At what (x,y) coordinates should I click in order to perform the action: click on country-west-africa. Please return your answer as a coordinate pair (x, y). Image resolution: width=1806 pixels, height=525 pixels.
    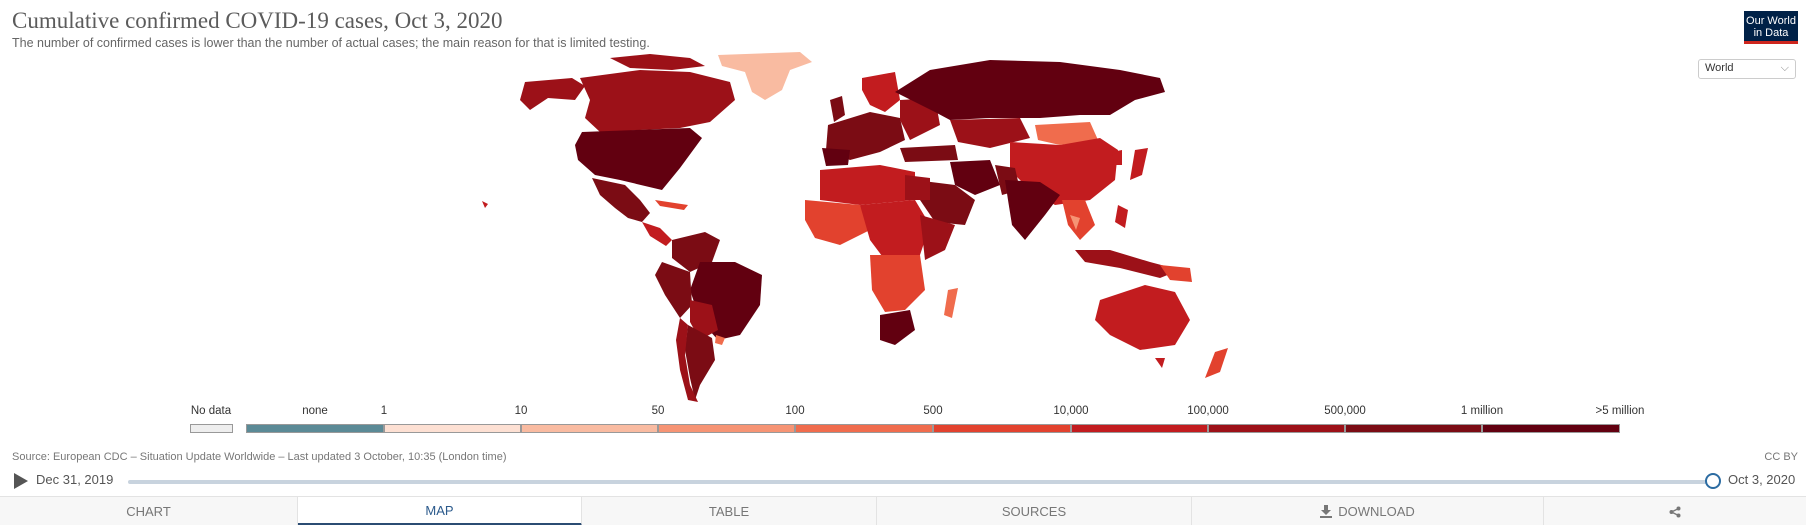
    Looking at the image, I should click on (837, 222).